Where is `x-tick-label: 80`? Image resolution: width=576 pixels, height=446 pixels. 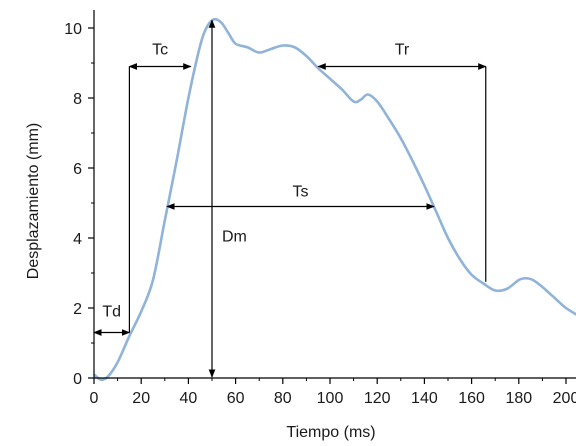
x-tick-label: 80 is located at coordinates (283, 398).